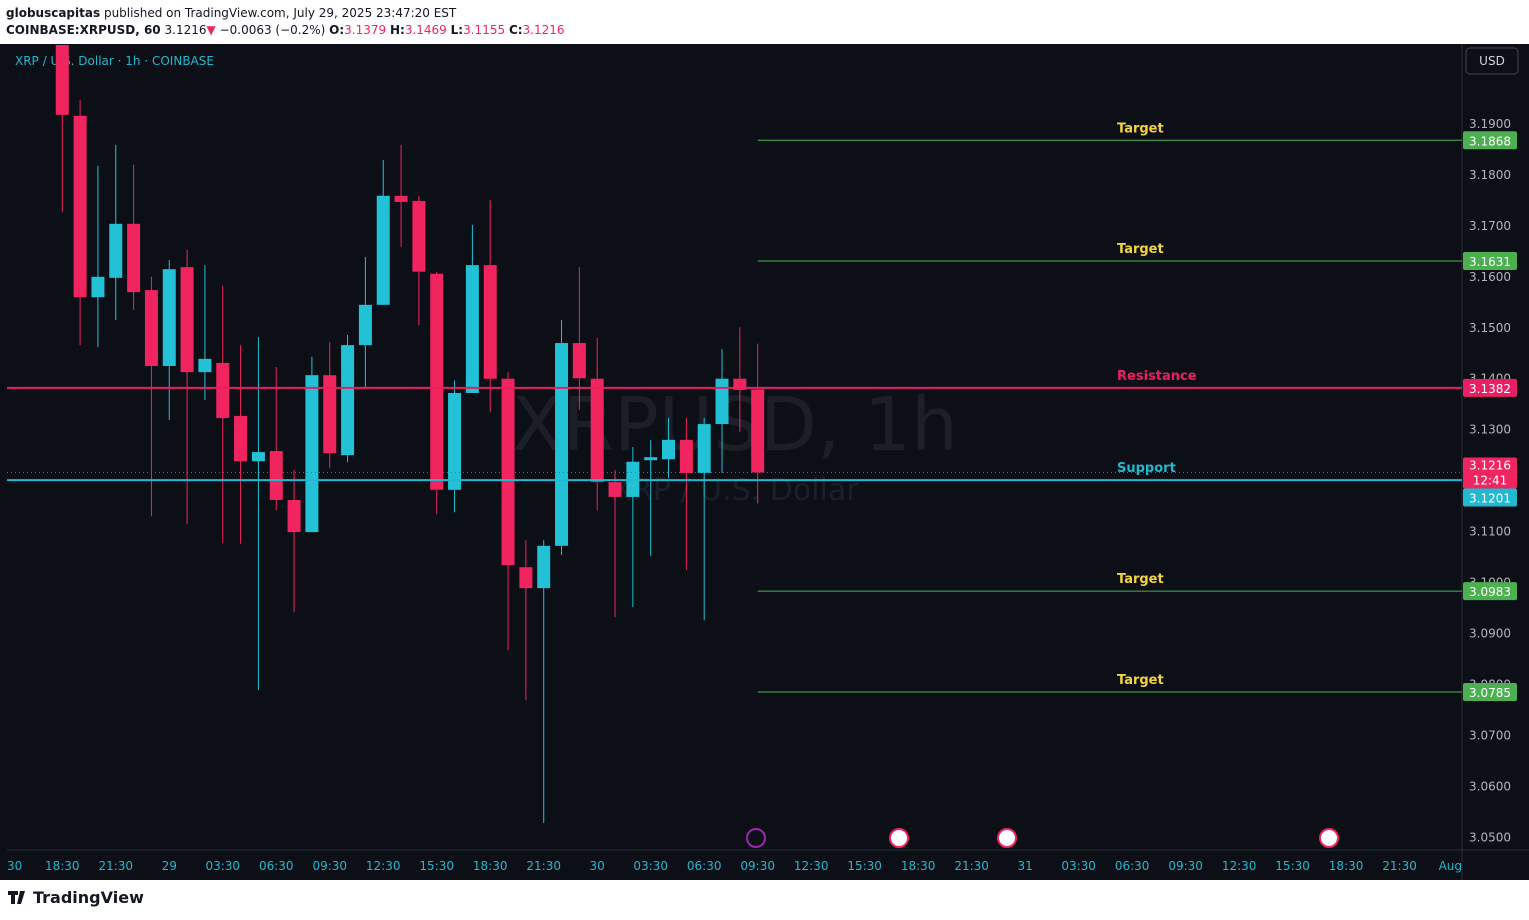  Describe the element at coordinates (1146, 468) in the screenshot. I see `level-label: Support` at that location.